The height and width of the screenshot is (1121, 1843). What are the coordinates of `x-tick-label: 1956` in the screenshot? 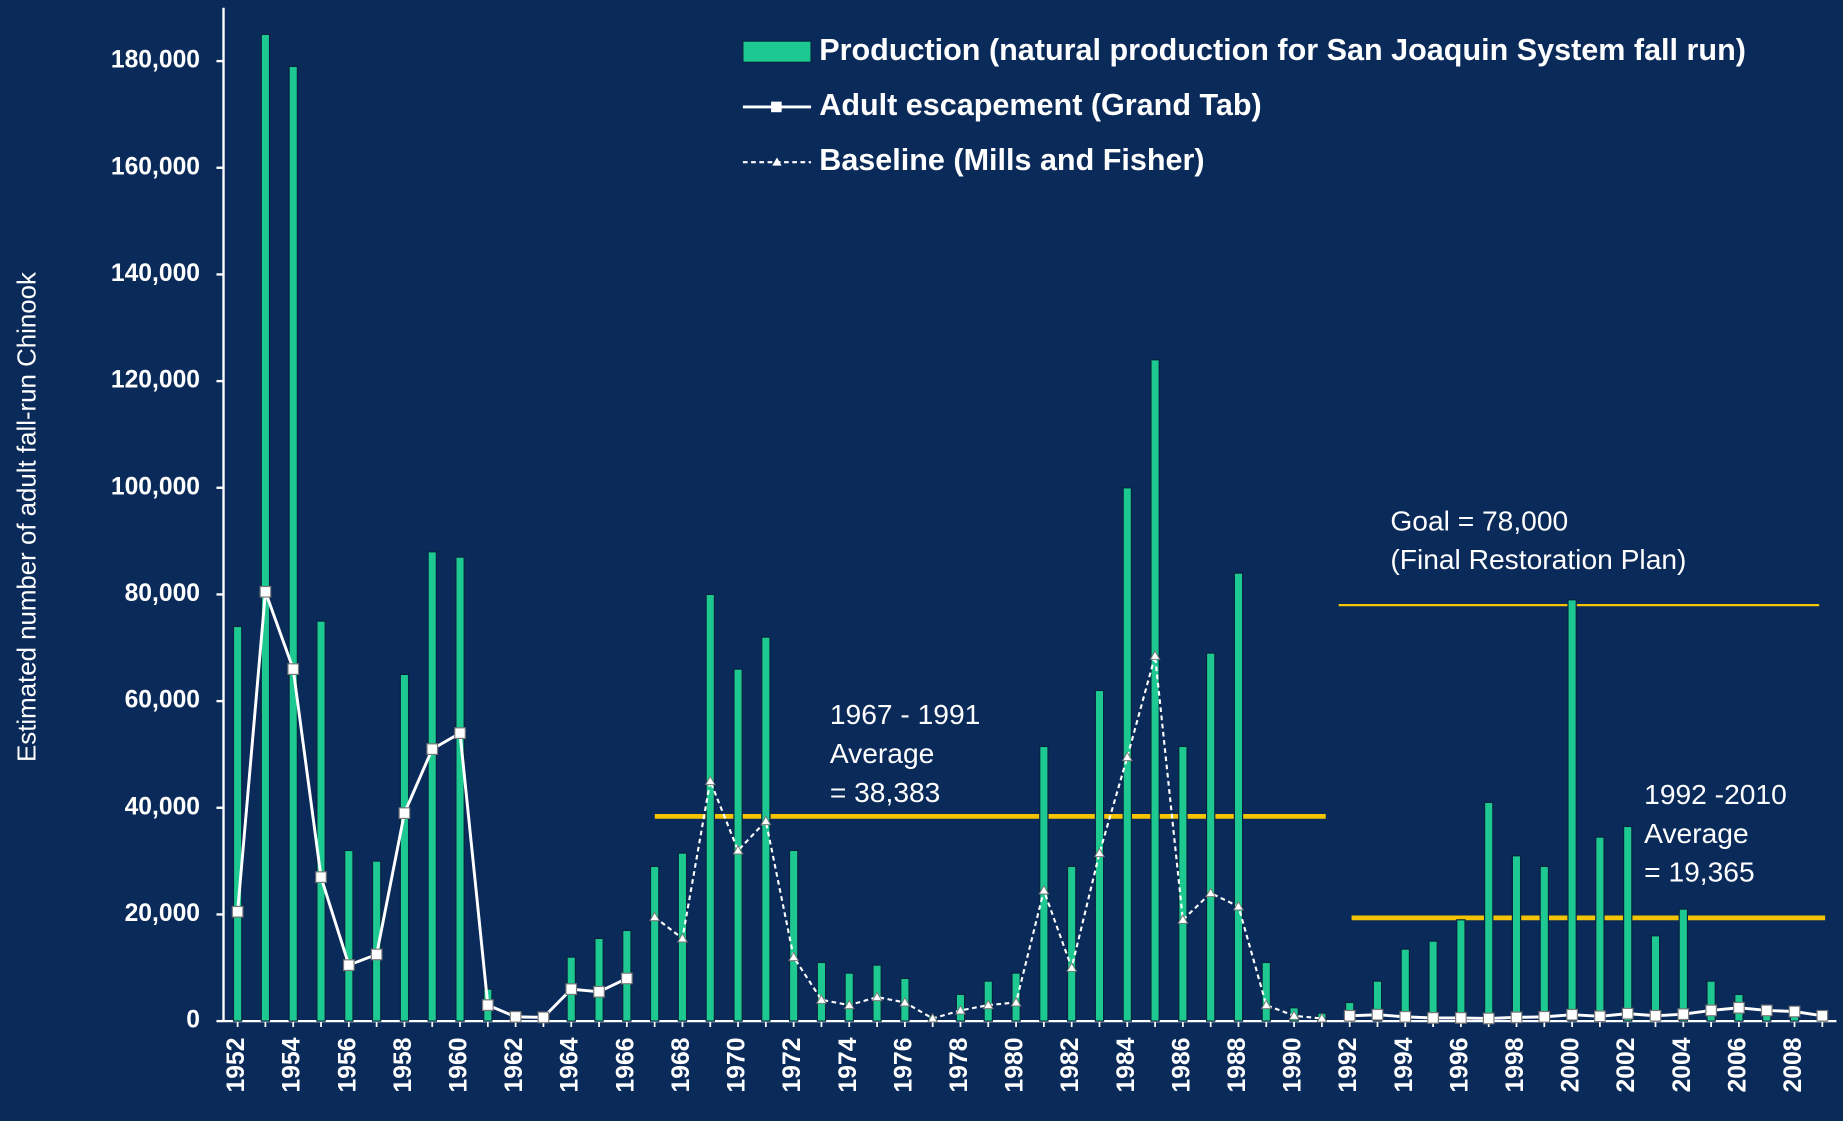 It's located at (347, 1065).